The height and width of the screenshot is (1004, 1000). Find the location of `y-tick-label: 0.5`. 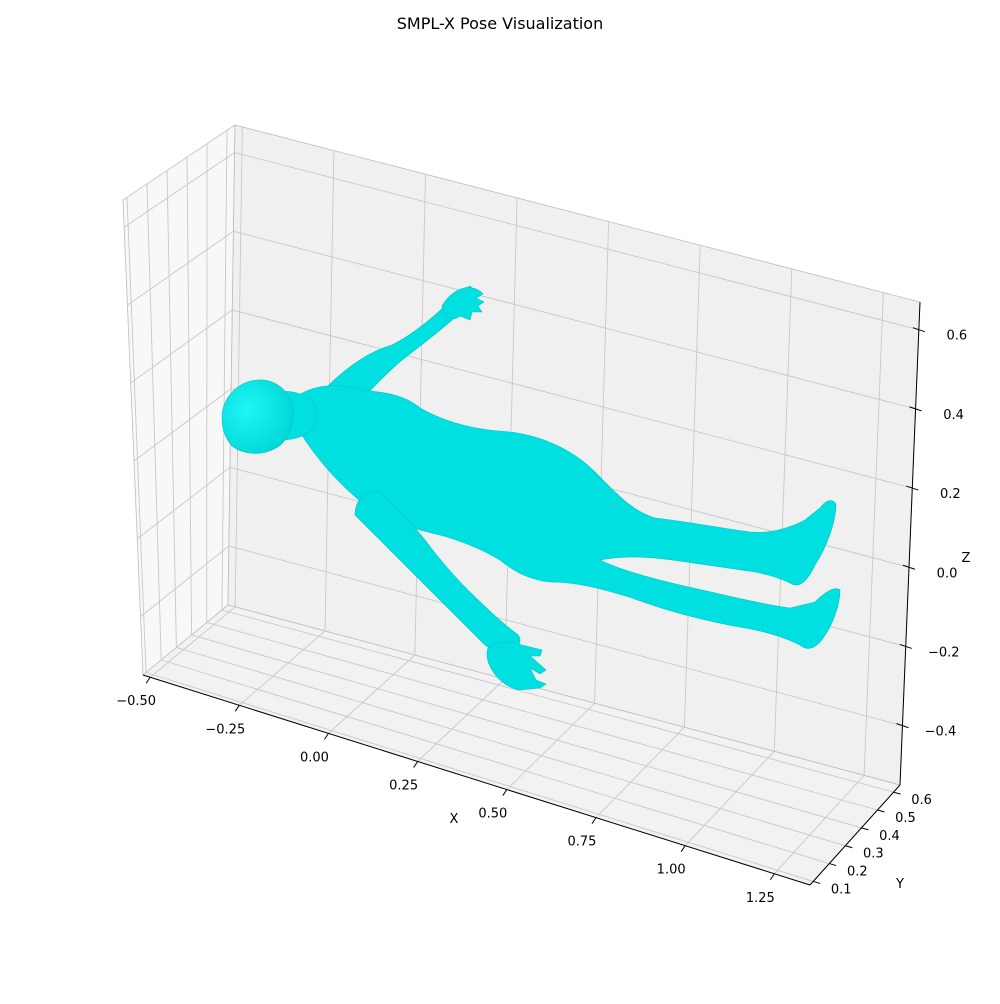

y-tick-label: 0.5 is located at coordinates (905, 818).